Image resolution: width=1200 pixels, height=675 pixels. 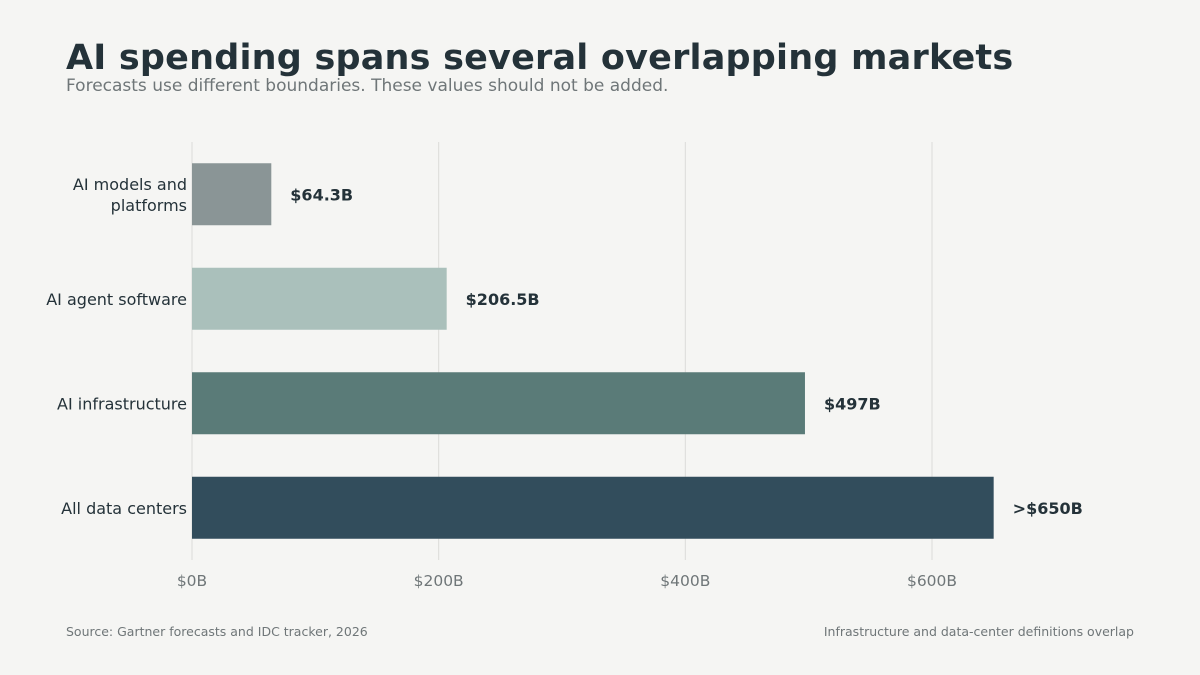 I want to click on data-label: $206.5B, so click(x=503, y=299).